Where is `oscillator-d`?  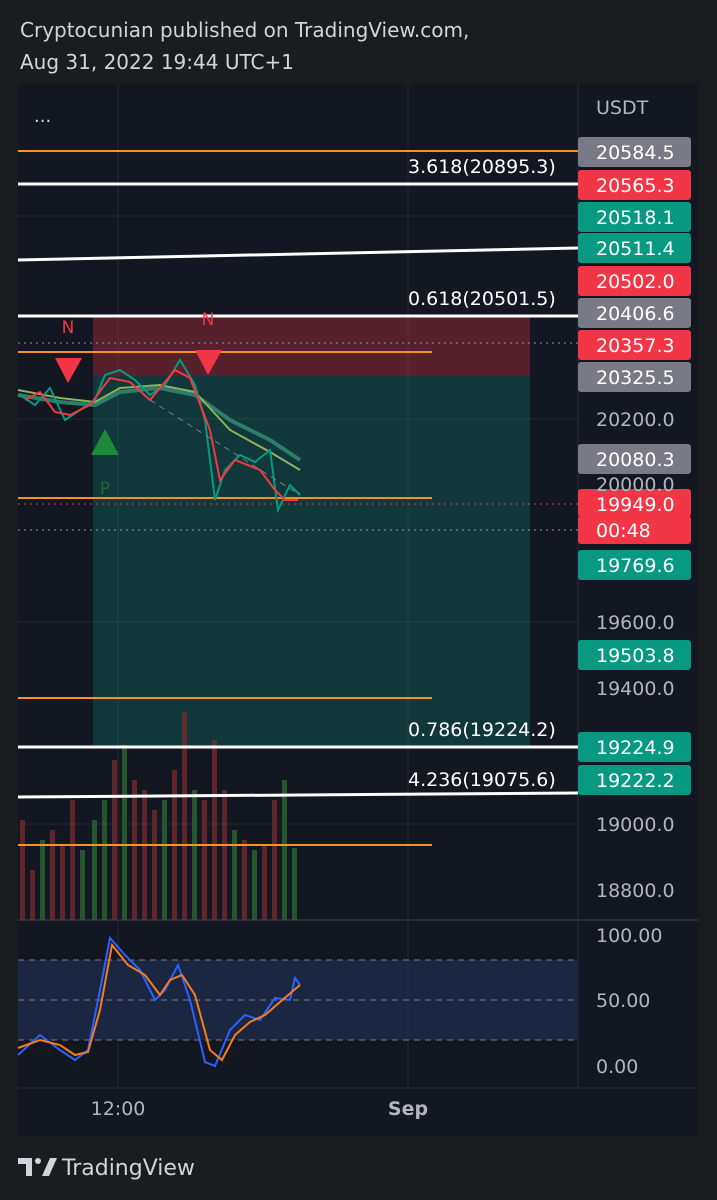 oscillator-d is located at coordinates (159, 1002).